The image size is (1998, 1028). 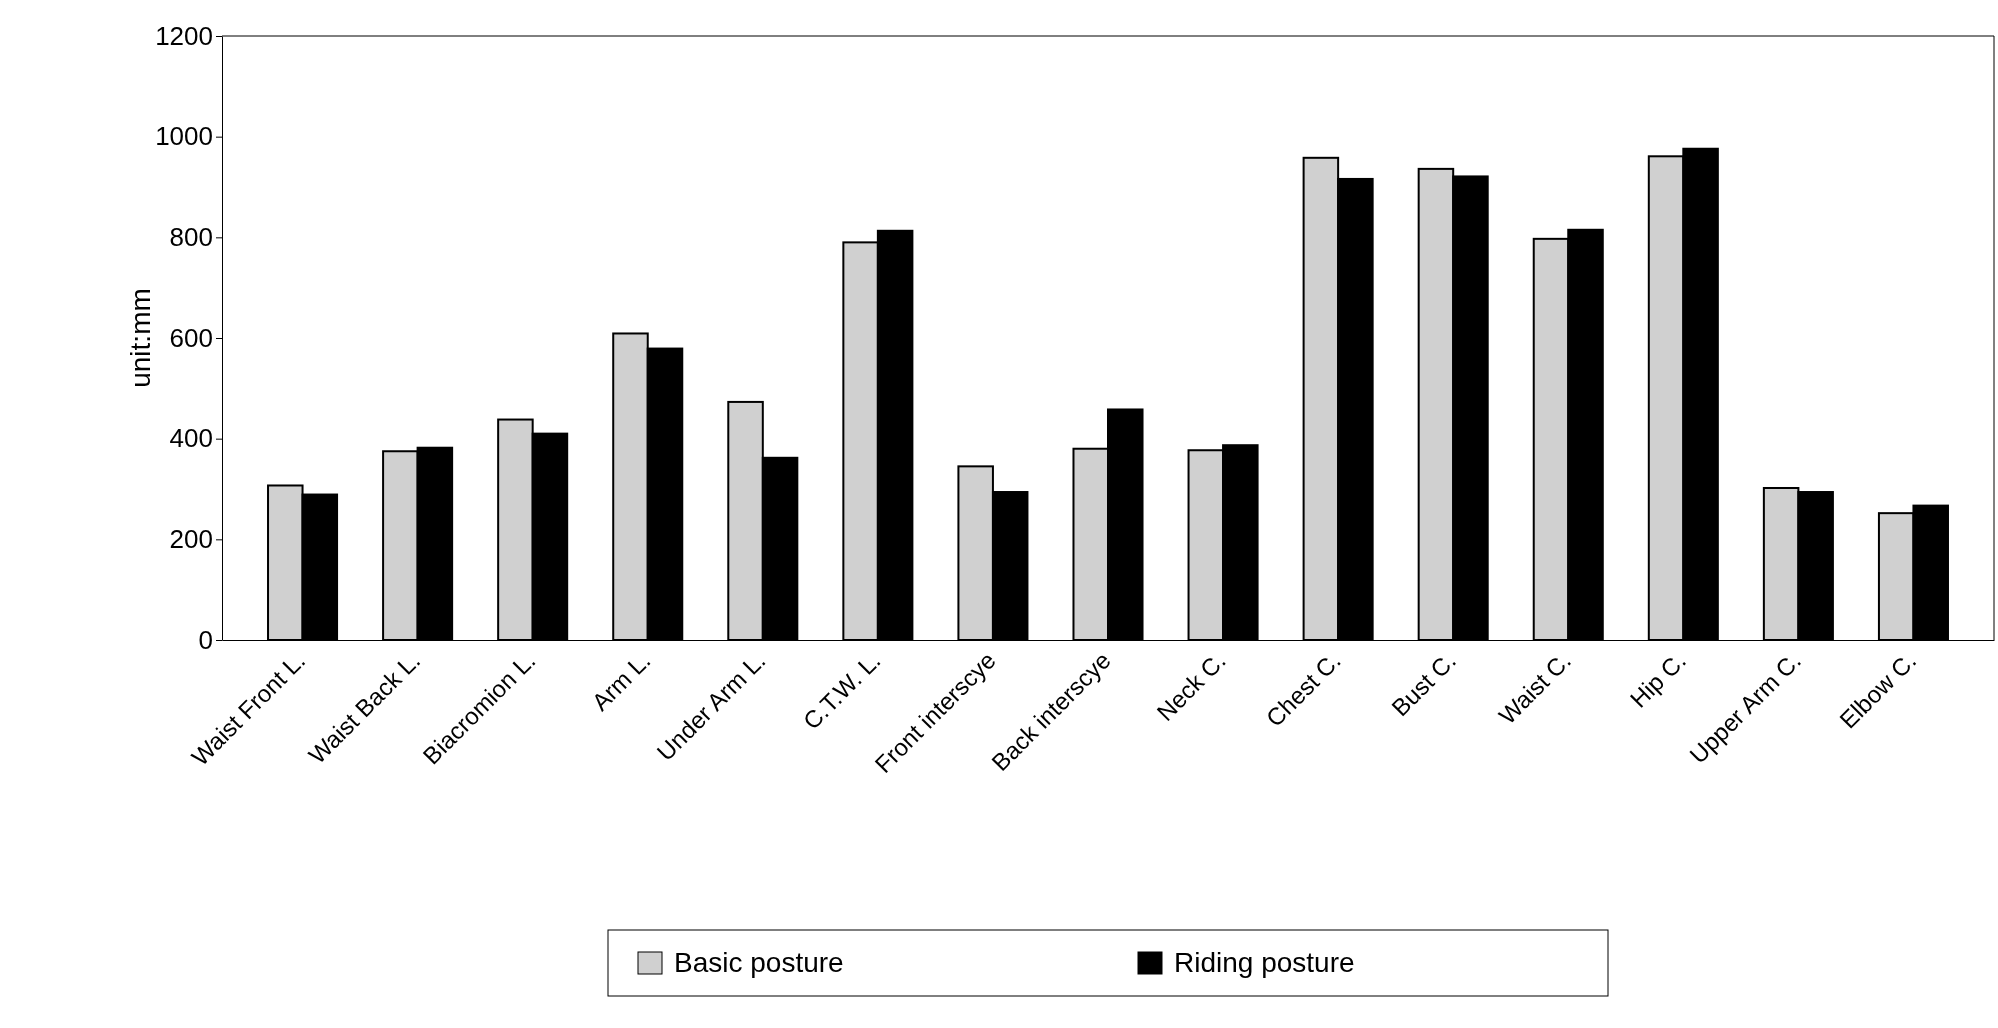 What do you see at coordinates (191, 539) in the screenshot?
I see `y-tick-label: 200` at bounding box center [191, 539].